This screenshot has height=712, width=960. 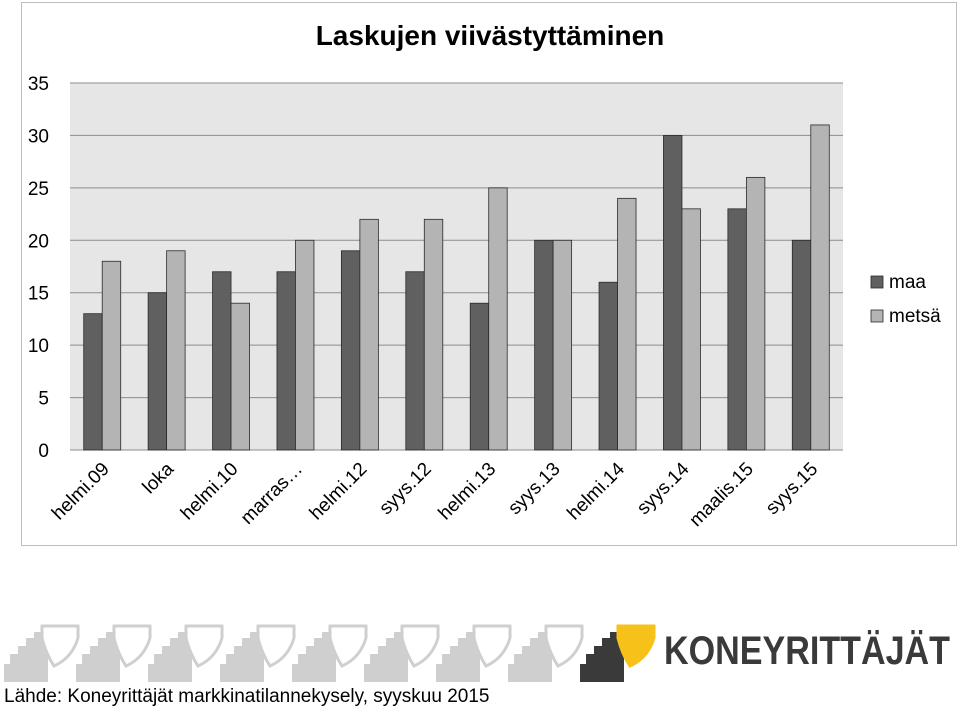 What do you see at coordinates (38, 136) in the screenshot?
I see `y-tick-label: 30` at bounding box center [38, 136].